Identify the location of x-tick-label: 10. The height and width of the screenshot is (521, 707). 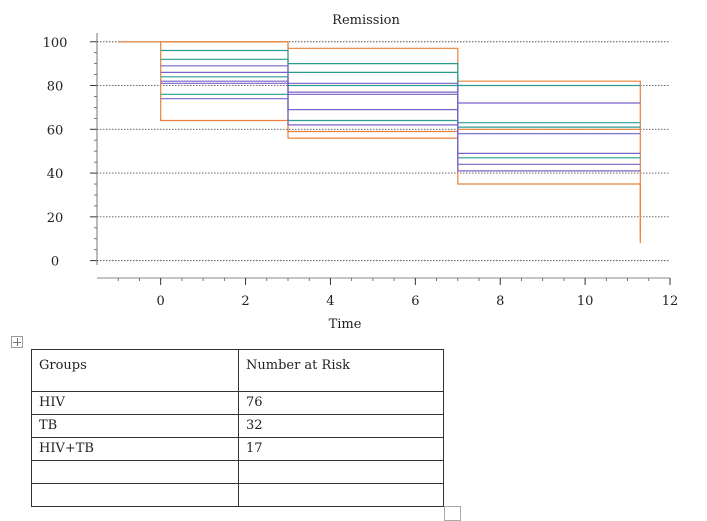
(585, 301).